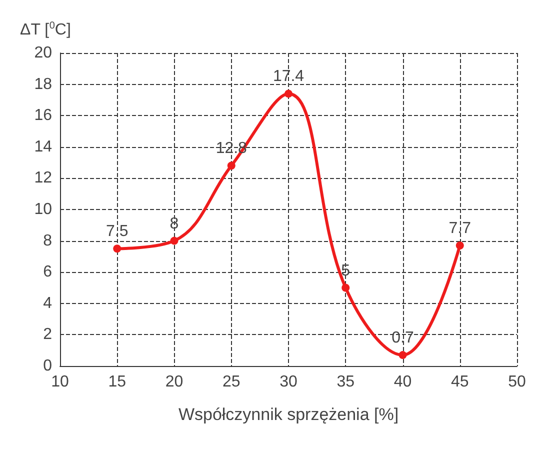 This screenshot has width=550, height=452. What do you see at coordinates (459, 382) in the screenshot?
I see `x-tick-label: 45` at bounding box center [459, 382].